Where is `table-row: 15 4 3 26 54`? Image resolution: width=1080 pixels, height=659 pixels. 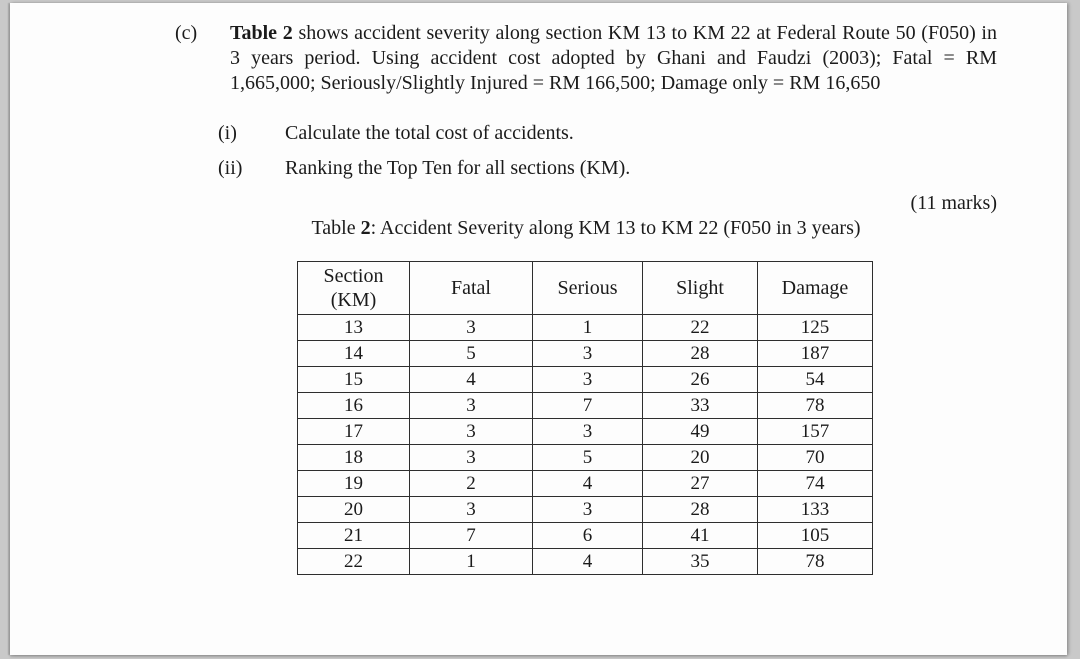
table-row: 15 4 3 26 54 is located at coordinates (585, 379).